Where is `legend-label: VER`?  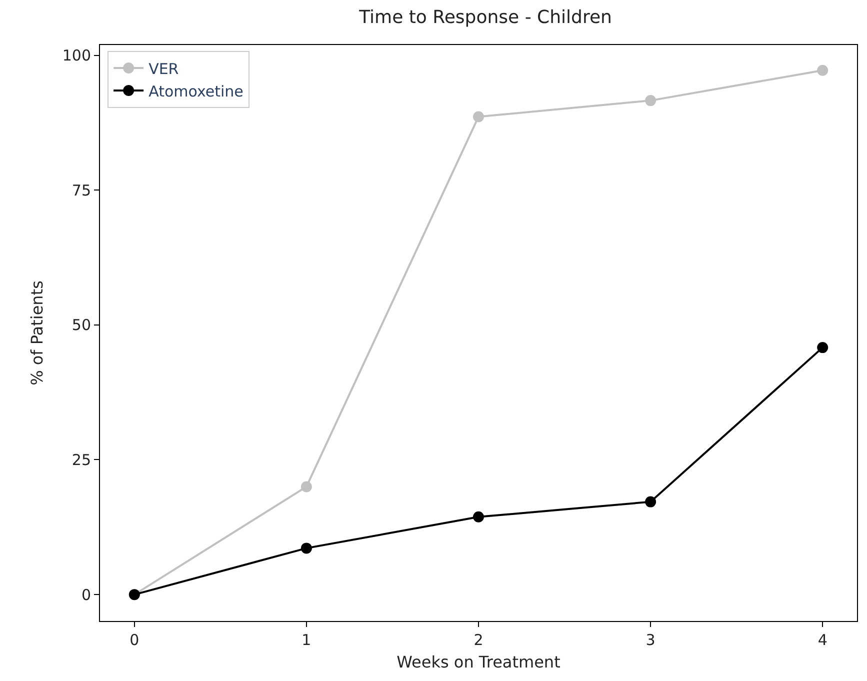 legend-label: VER is located at coordinates (163, 69).